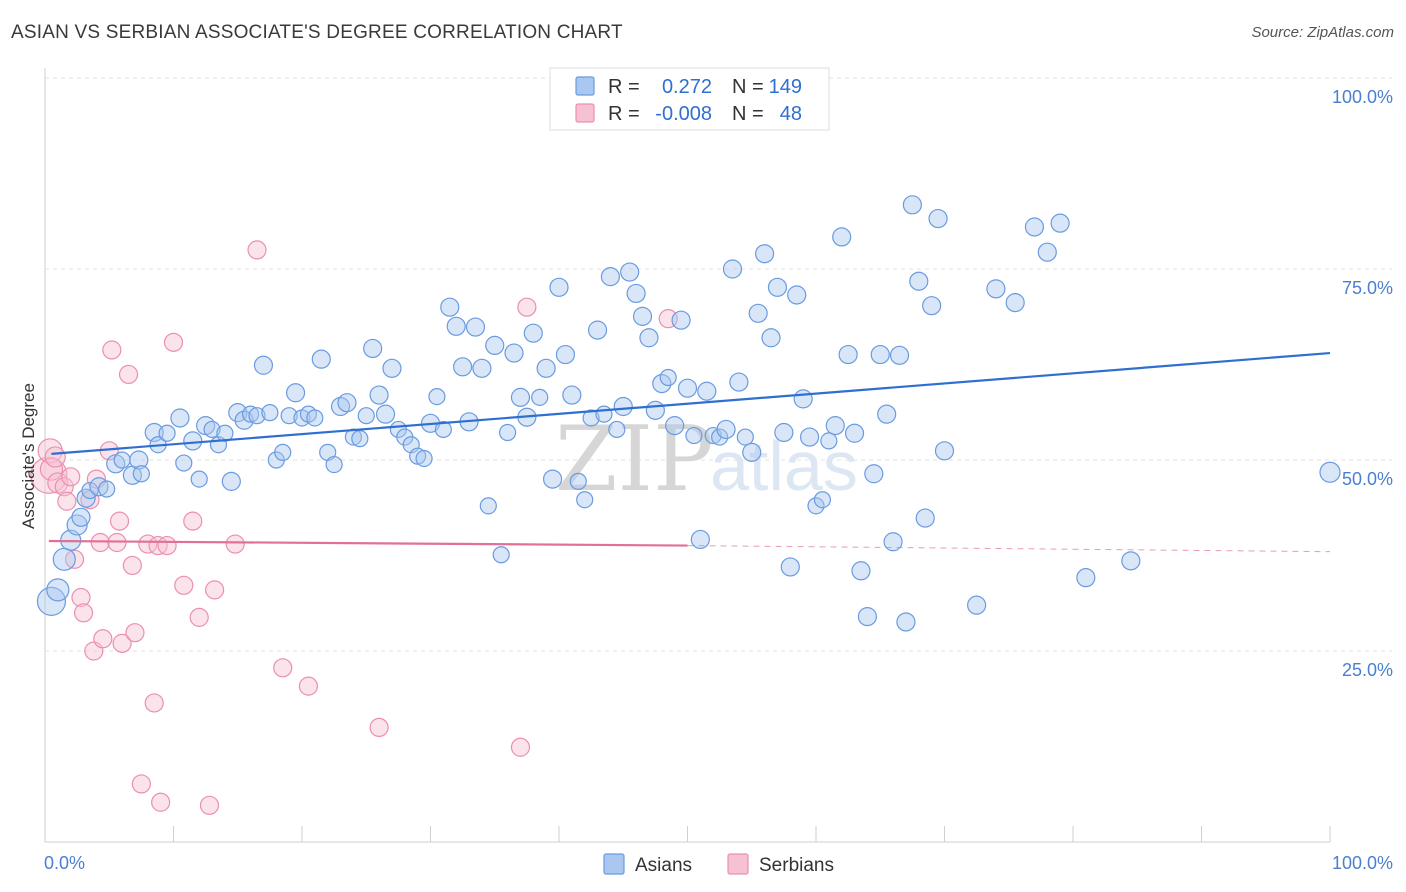 Image resolution: width=1406 pixels, height=892 pixels. Describe the element at coordinates (1362, 383) in the screenshot. I see `y-tick-labels: 25.0% 50.0% 75.0% 100.0%` at that location.